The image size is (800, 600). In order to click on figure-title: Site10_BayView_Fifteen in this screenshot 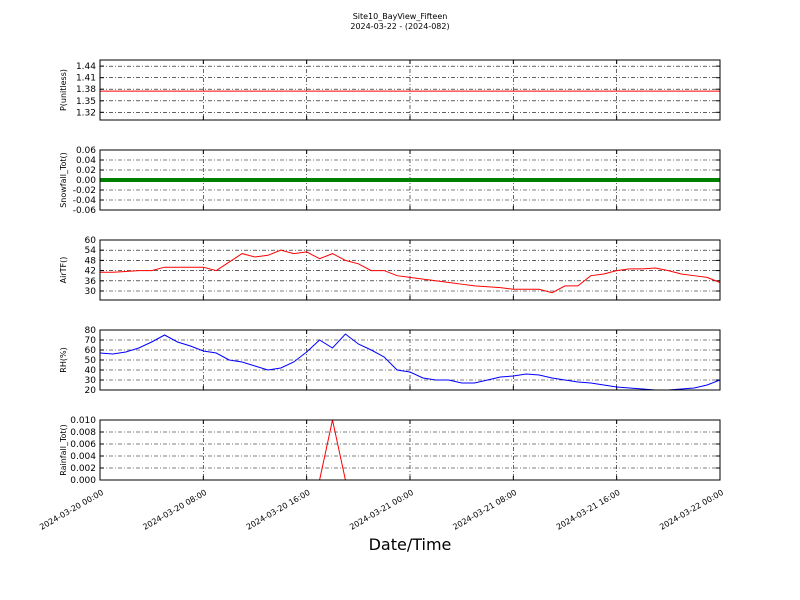, I will do `click(400, 16)`.